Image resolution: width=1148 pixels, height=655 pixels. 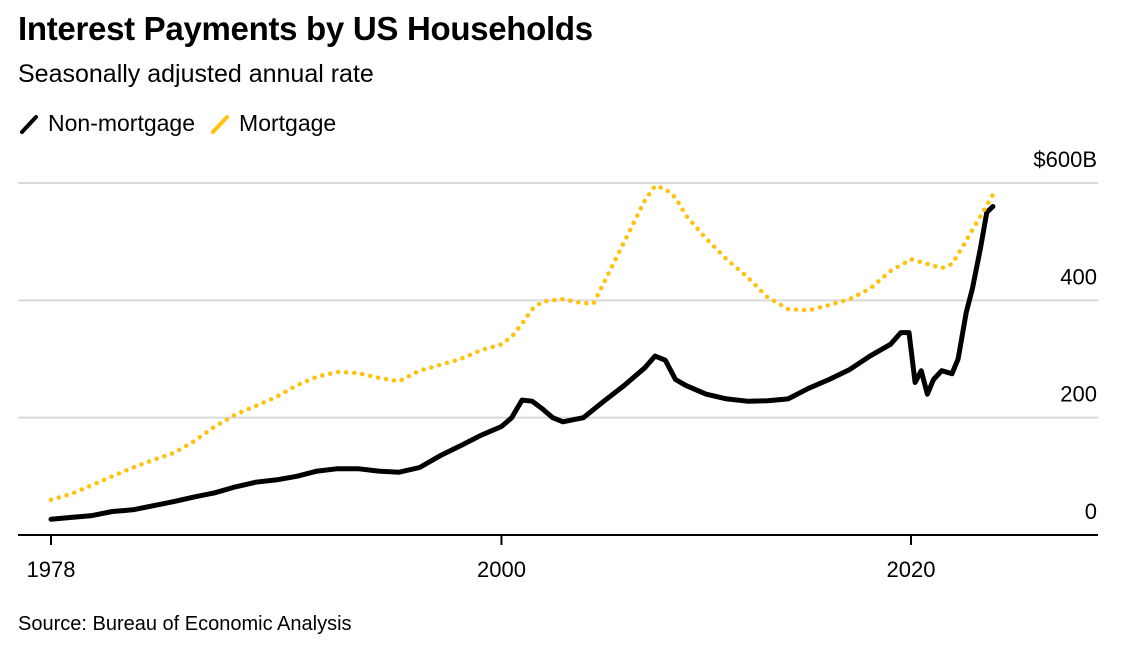 What do you see at coordinates (1065, 335) in the screenshot?
I see `y-axis-ticks: 0 200 400 $600B` at bounding box center [1065, 335].